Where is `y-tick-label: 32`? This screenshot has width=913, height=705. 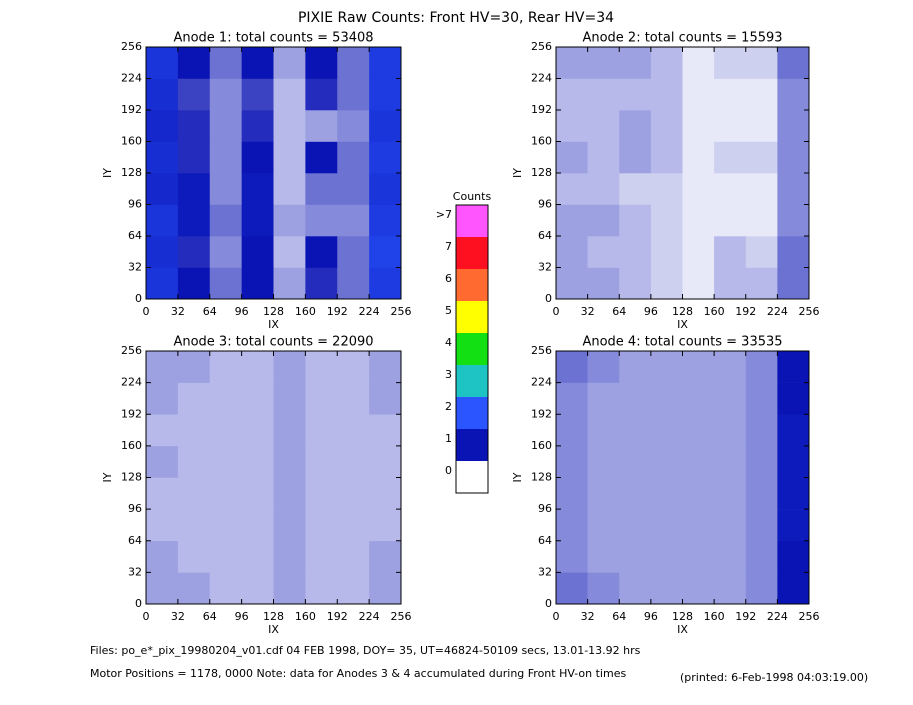 y-tick-label: 32 is located at coordinates (545, 571).